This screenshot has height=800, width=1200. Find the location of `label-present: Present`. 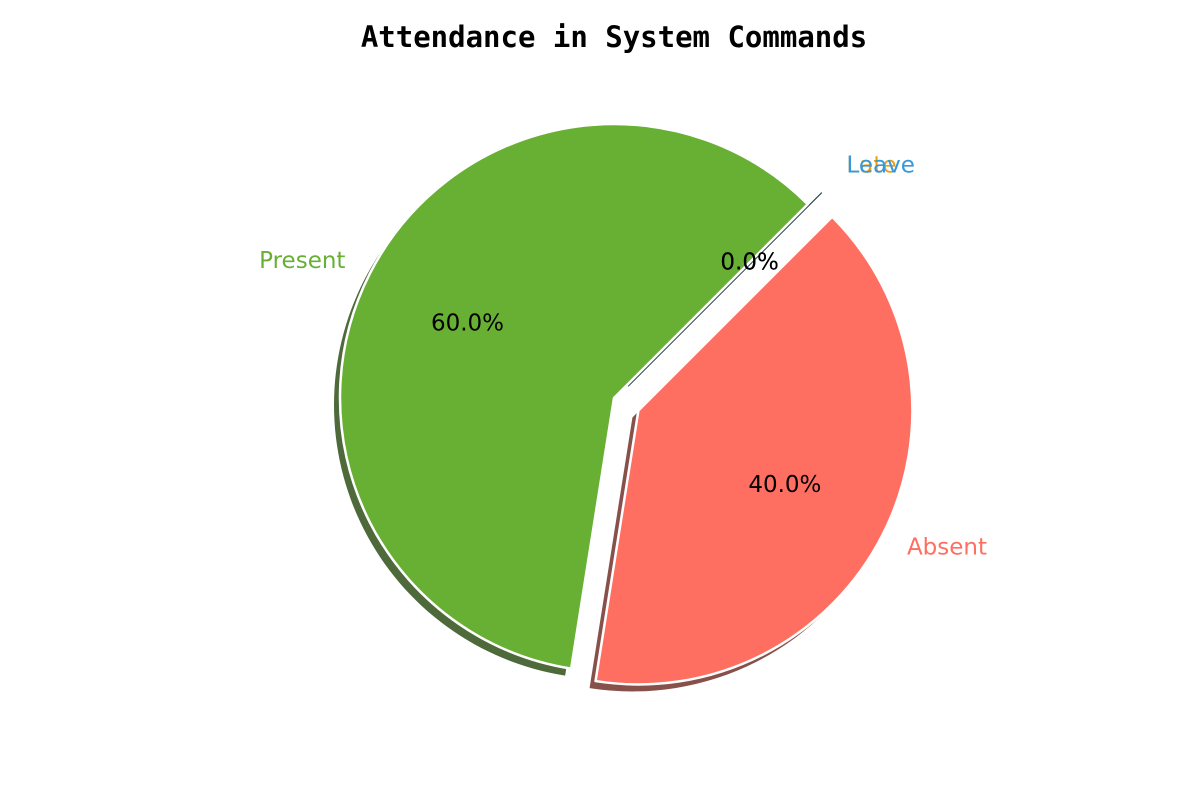

label-present: Present is located at coordinates (302, 261).